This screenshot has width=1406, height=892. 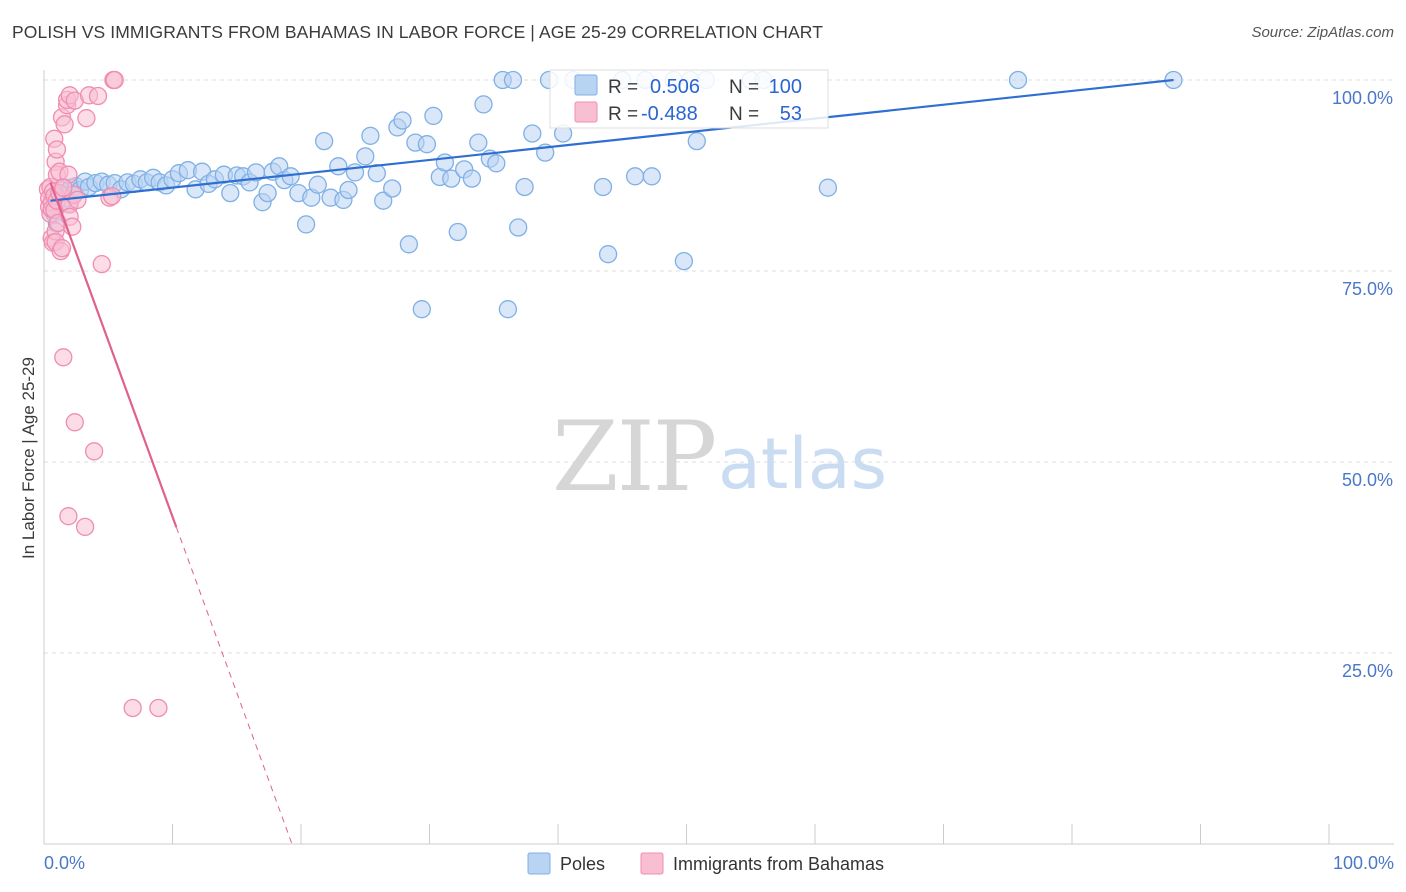 What do you see at coordinates (1367, 289) in the screenshot?
I see `y-tick-label-75: 75.0%` at bounding box center [1367, 289].